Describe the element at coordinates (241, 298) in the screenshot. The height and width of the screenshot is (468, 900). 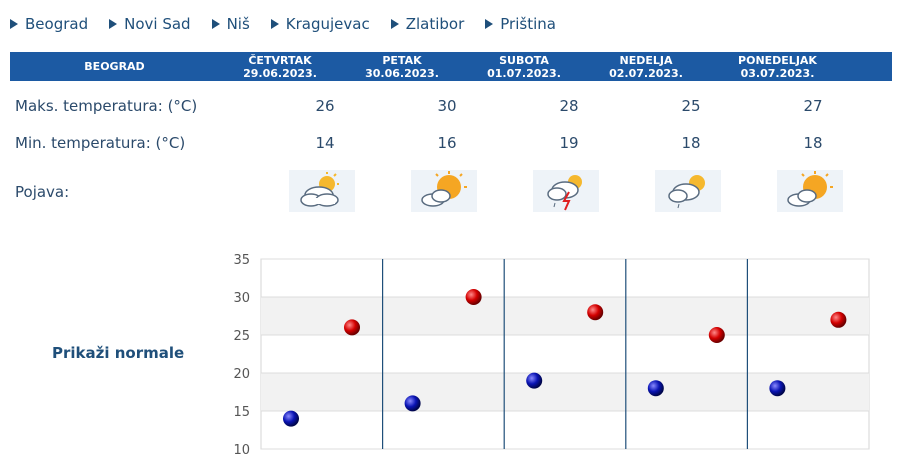
I see `y-tick-label: 30` at that location.